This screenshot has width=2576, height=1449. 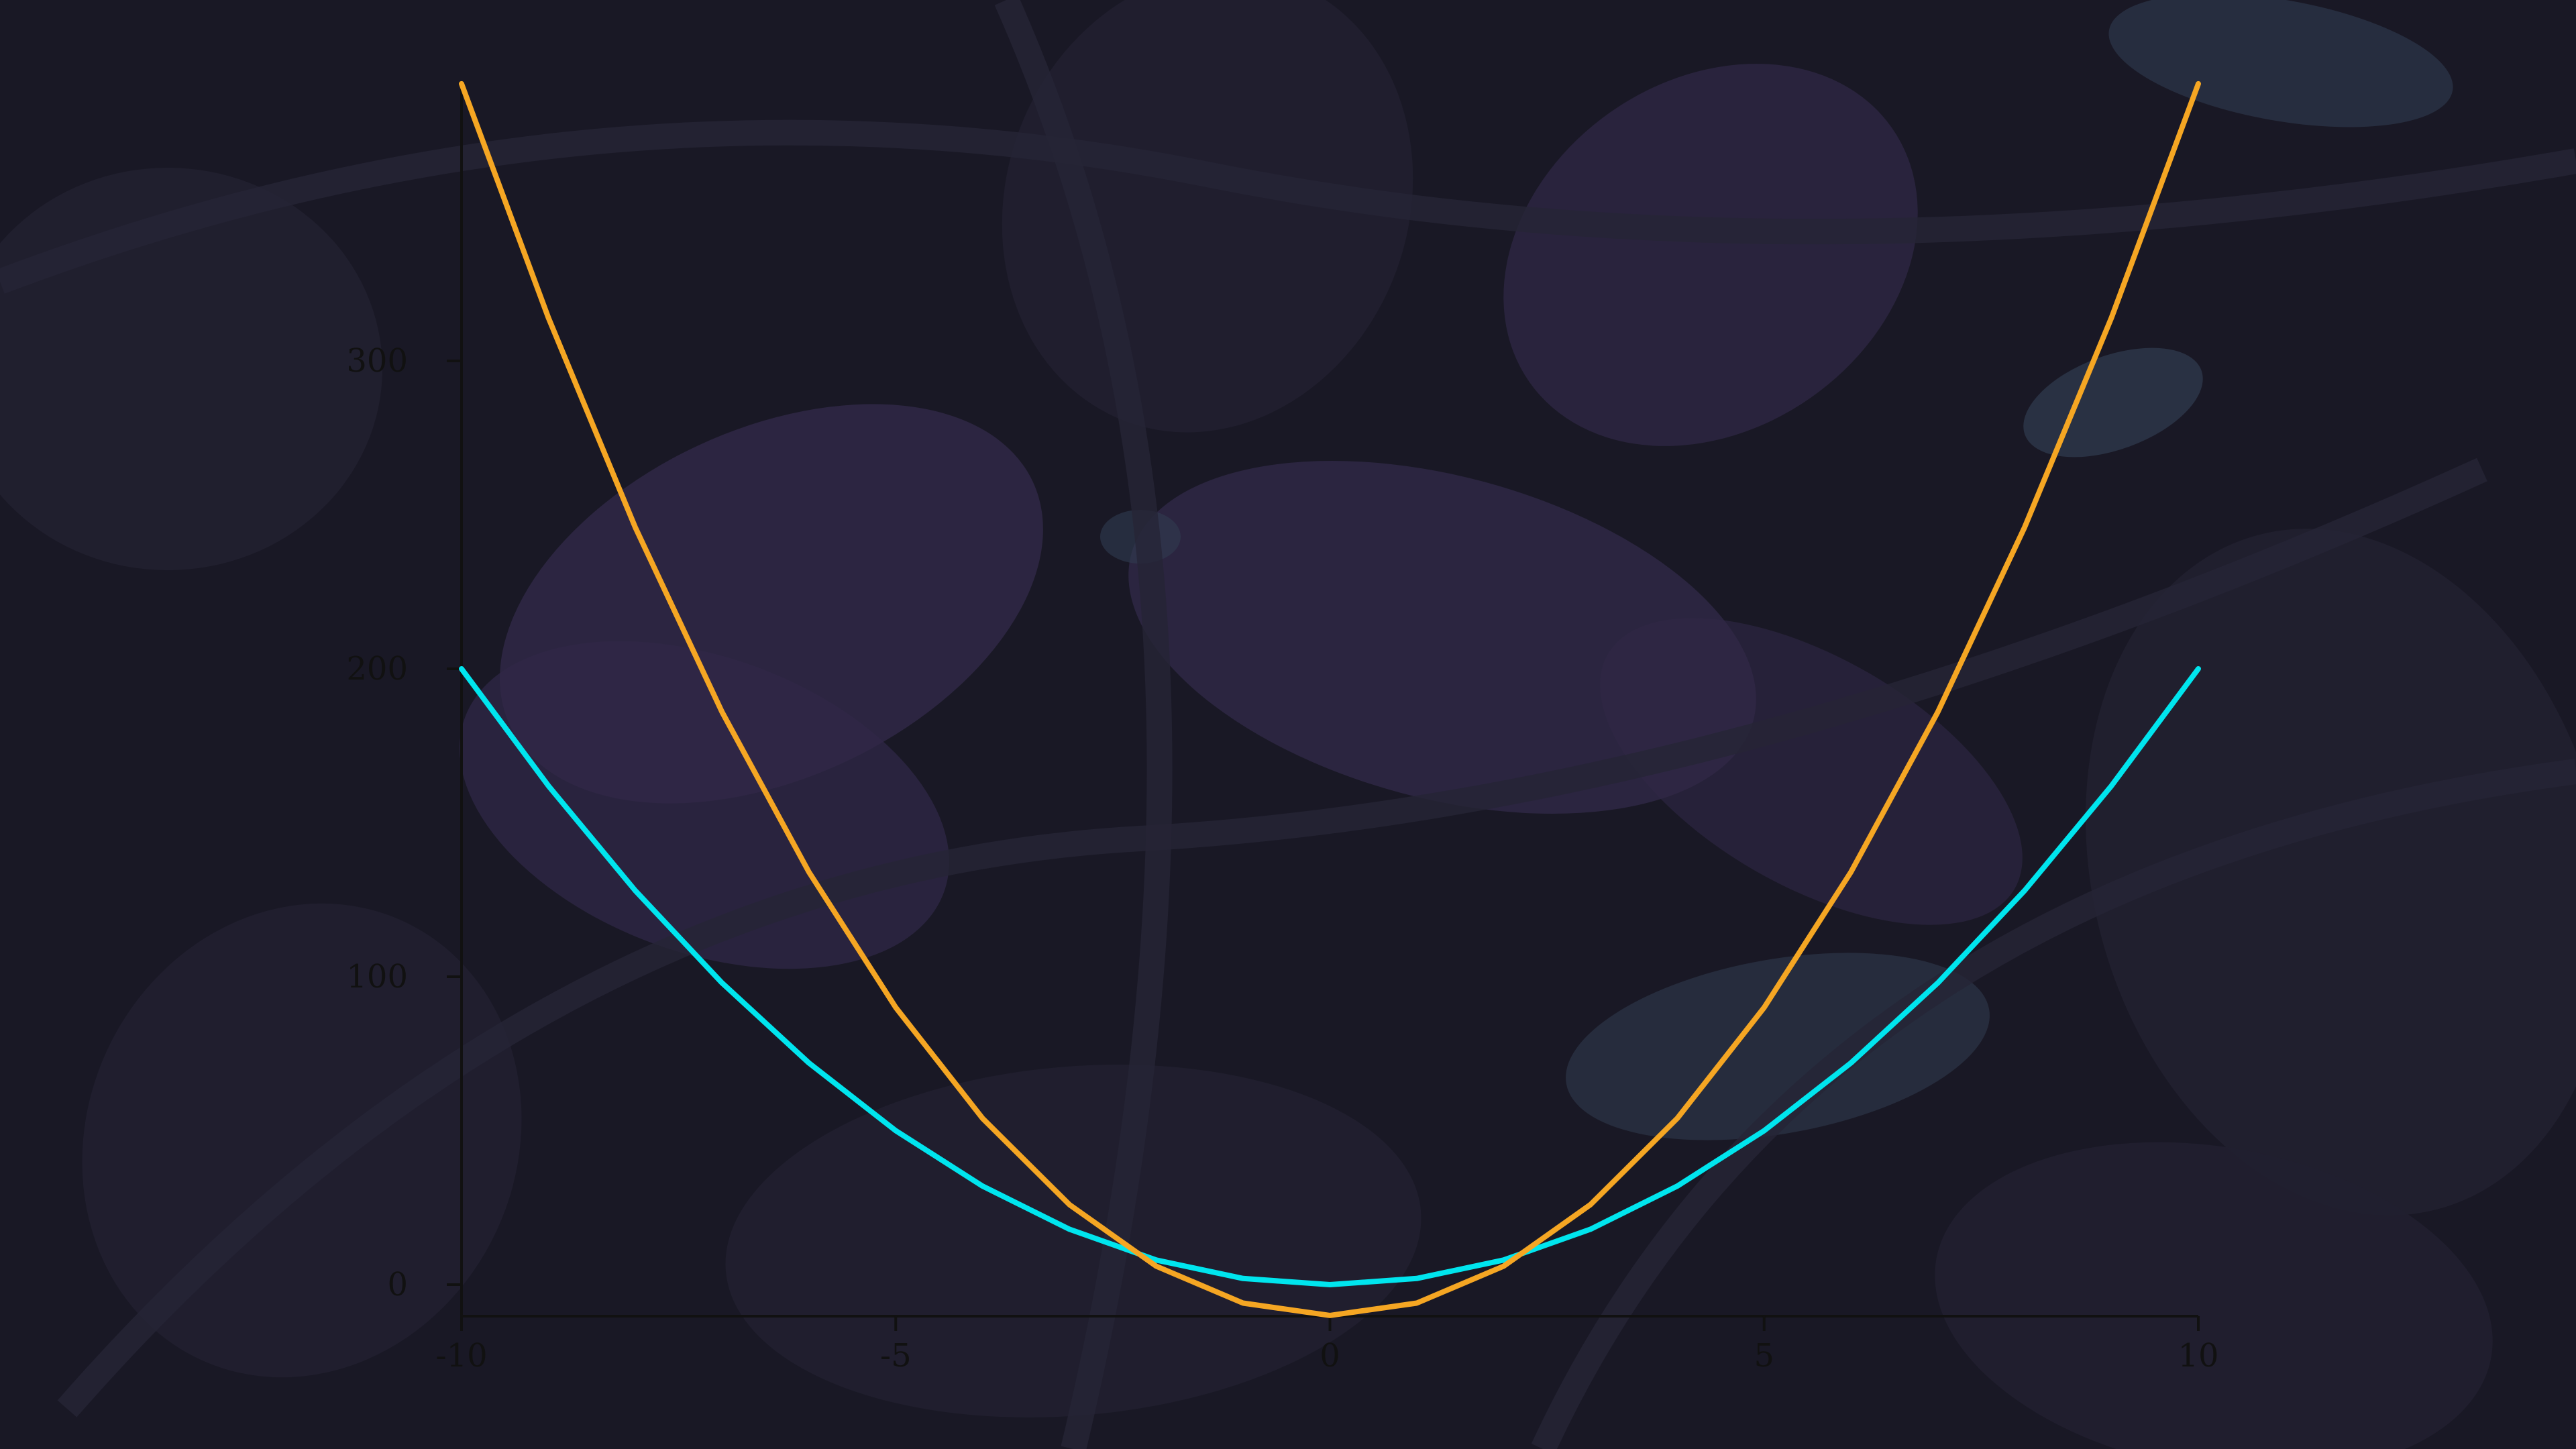 I want to click on y-tick-label: 100, so click(x=377, y=977).